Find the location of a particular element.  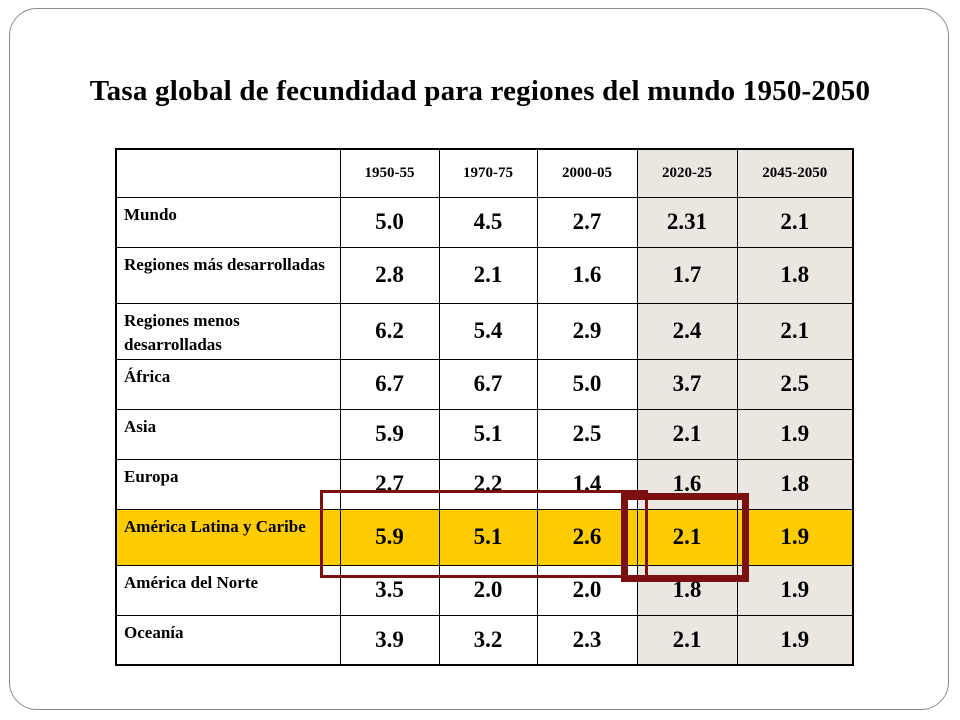

header-cell: 2045-2050 is located at coordinates (795, 173).